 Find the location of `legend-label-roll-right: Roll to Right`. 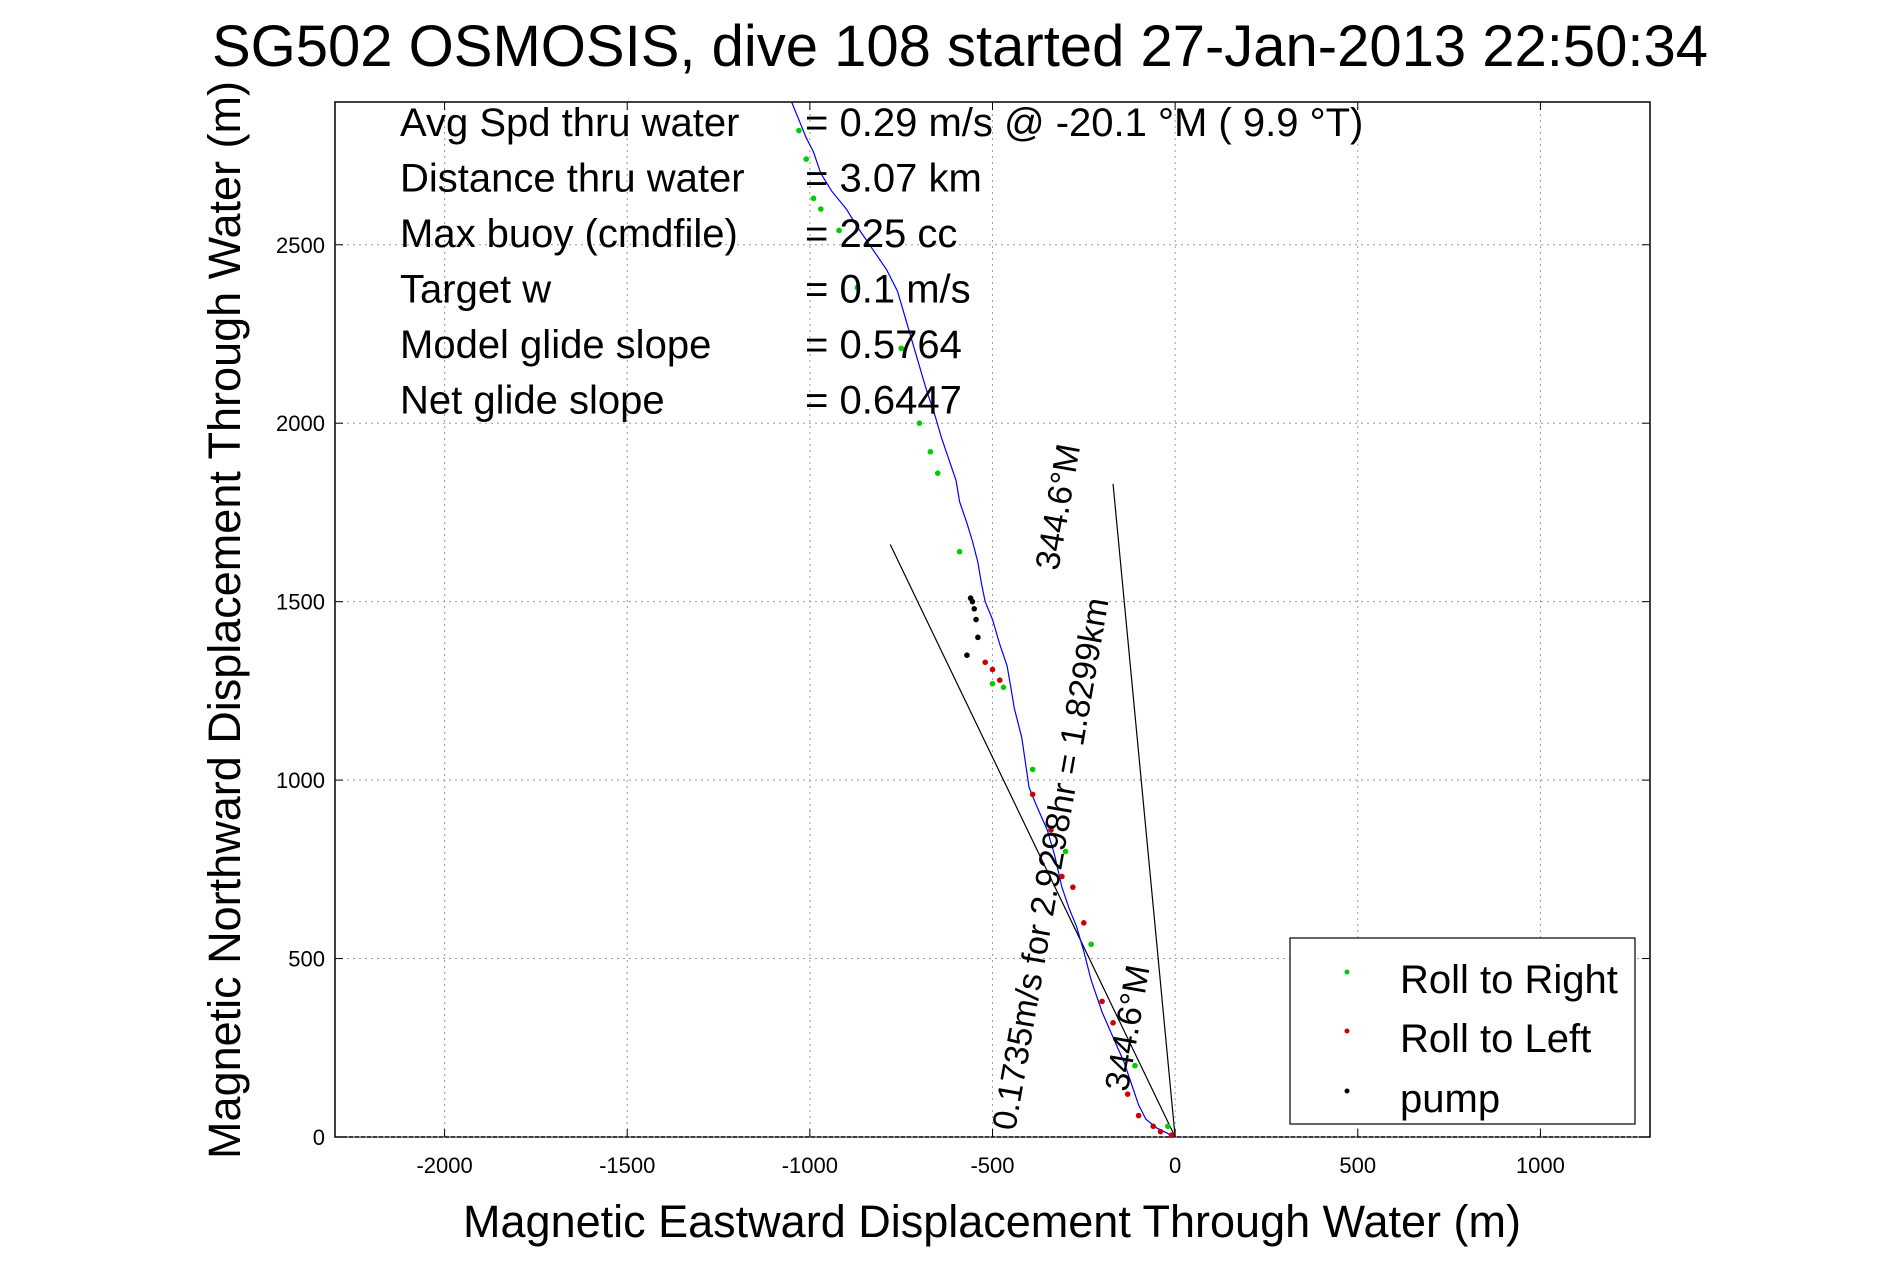

legend-label-roll-right: Roll to Right is located at coordinates (1509, 980).